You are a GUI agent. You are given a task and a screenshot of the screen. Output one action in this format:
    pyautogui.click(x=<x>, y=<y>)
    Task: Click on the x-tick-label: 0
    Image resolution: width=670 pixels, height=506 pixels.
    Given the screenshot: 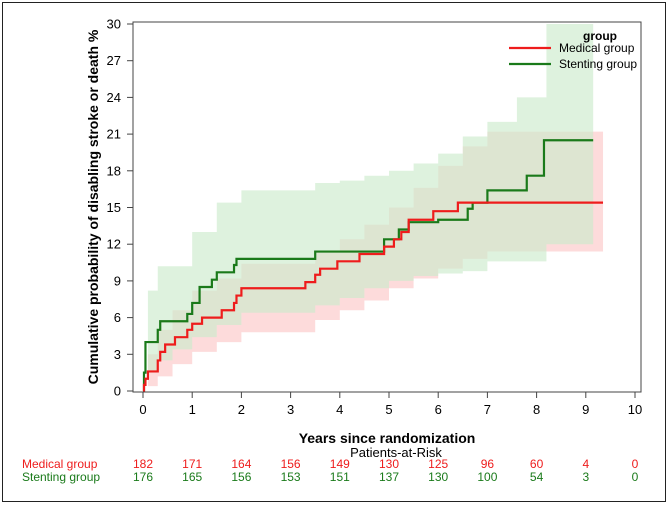 What is the action you would take?
    pyautogui.click(x=142, y=409)
    